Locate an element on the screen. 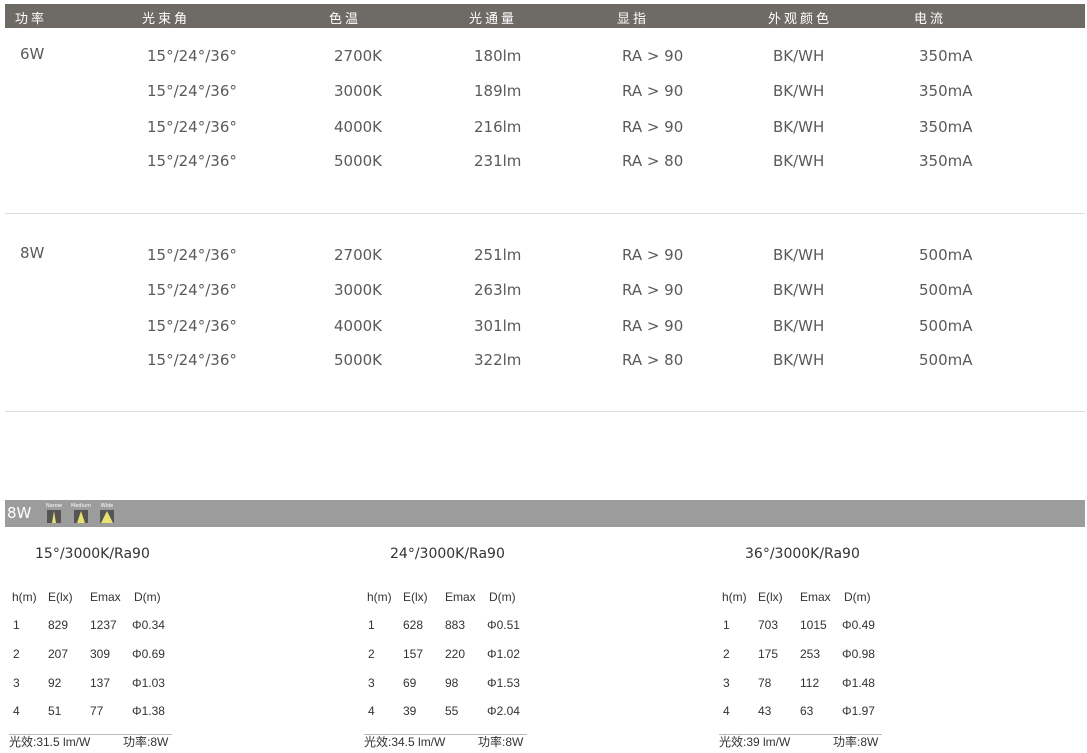 Image resolution: width=1087 pixels, height=753 pixels. divider is located at coordinates (545, 411).